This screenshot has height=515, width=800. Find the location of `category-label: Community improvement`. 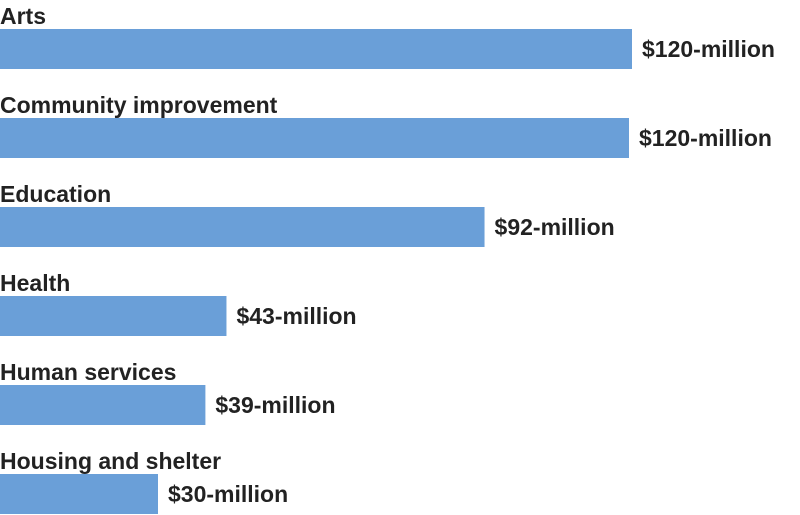

category-label: Community improvement is located at coordinates (139, 105).